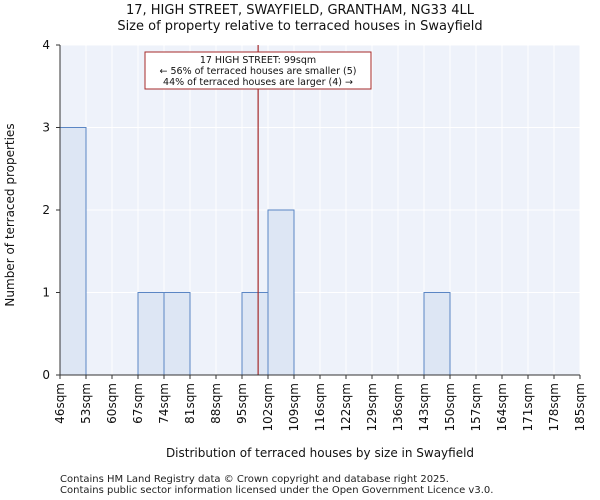 Image resolution: width=600 pixels, height=500 pixels. I want to click on x-tick-label: 67sqm, so click(138, 403).